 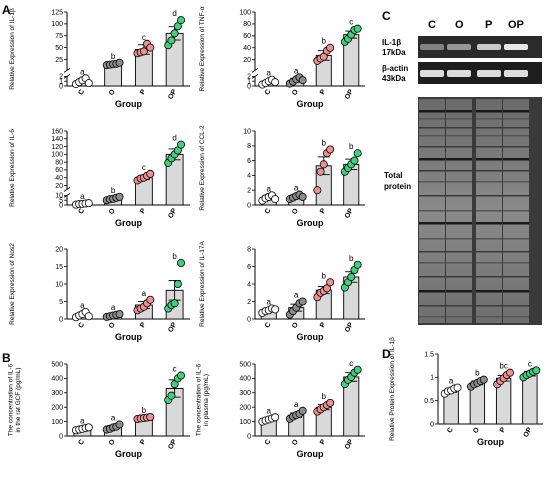 I want to click on y-tick-label: 20, so click(x=247, y=60).